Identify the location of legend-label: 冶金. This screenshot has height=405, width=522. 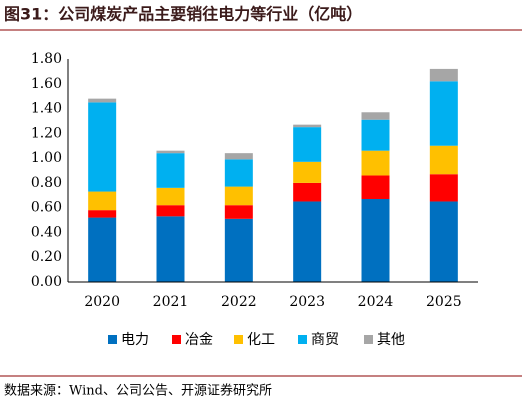
(199, 340).